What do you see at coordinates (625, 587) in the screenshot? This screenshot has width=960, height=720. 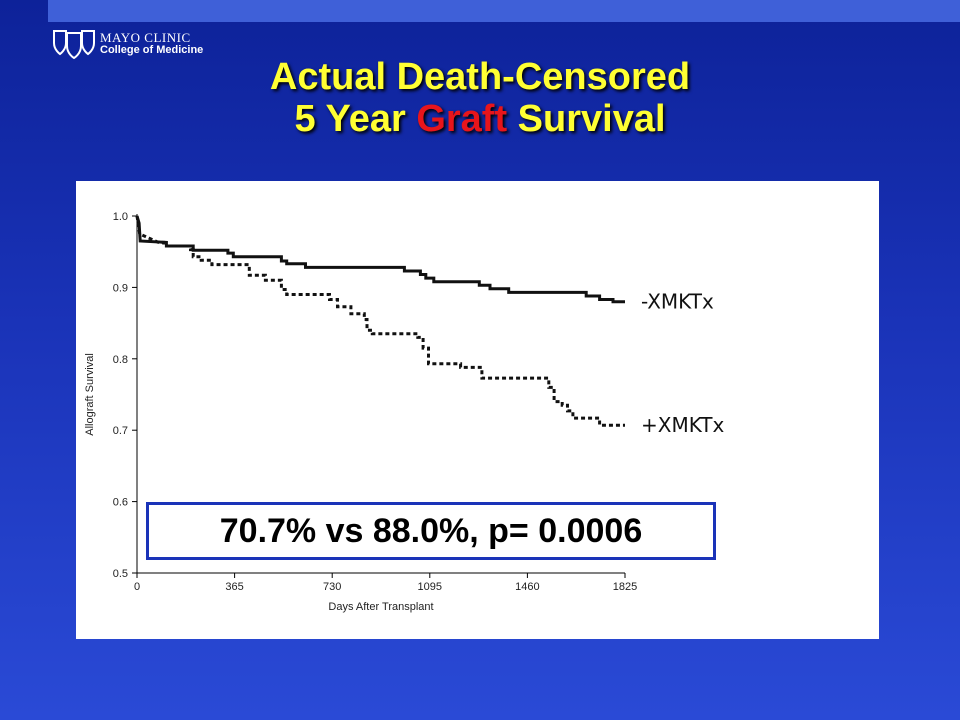 I see `x-tick-label: 1825` at bounding box center [625, 587].